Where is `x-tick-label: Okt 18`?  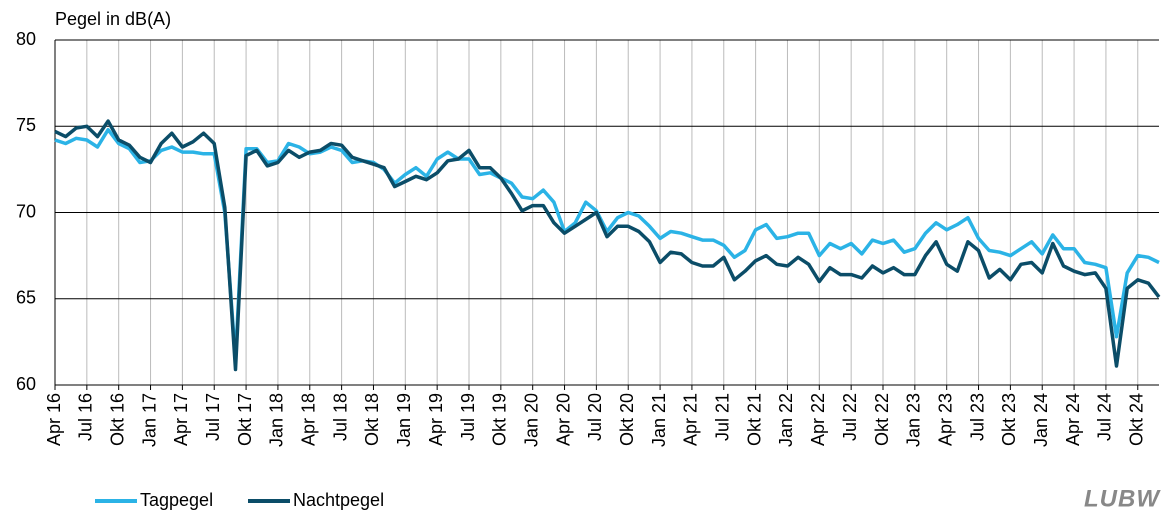 x-tick-label: Okt 18 is located at coordinates (372, 419).